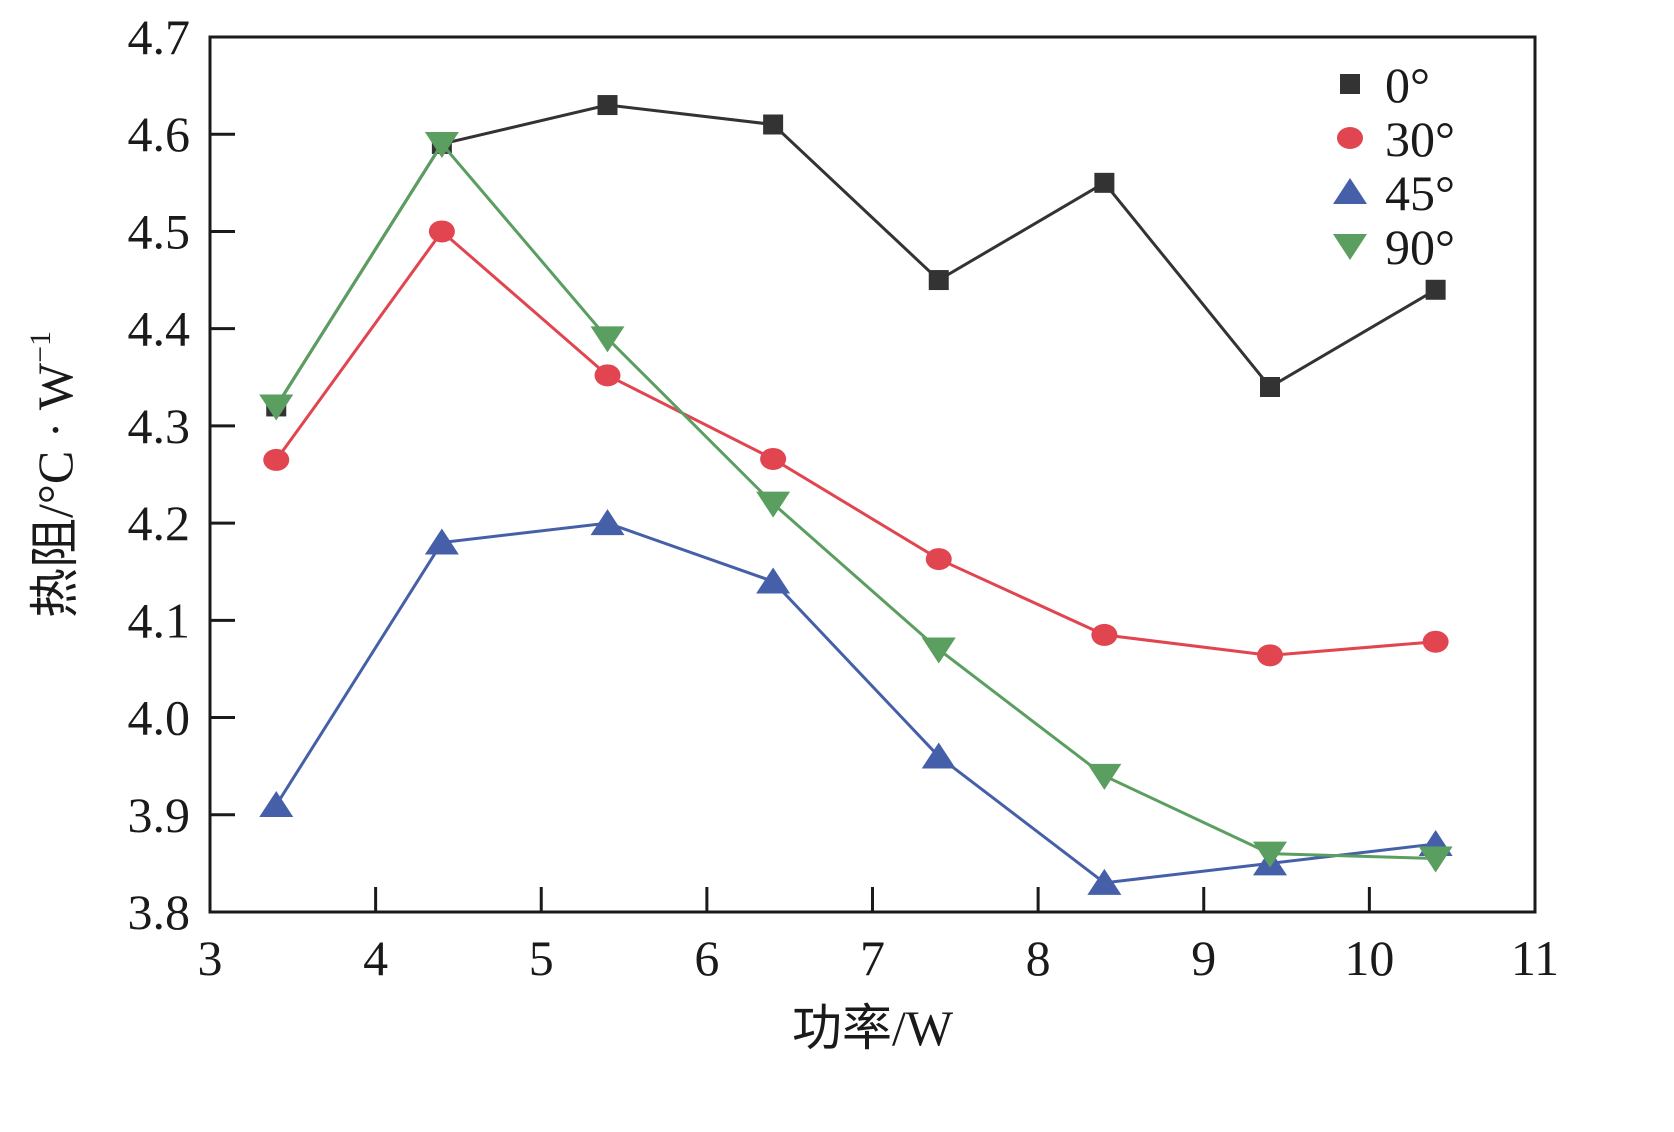 This screenshot has width=1674, height=1132. What do you see at coordinates (1420, 247) in the screenshot?
I see `legend-label: 90°` at bounding box center [1420, 247].